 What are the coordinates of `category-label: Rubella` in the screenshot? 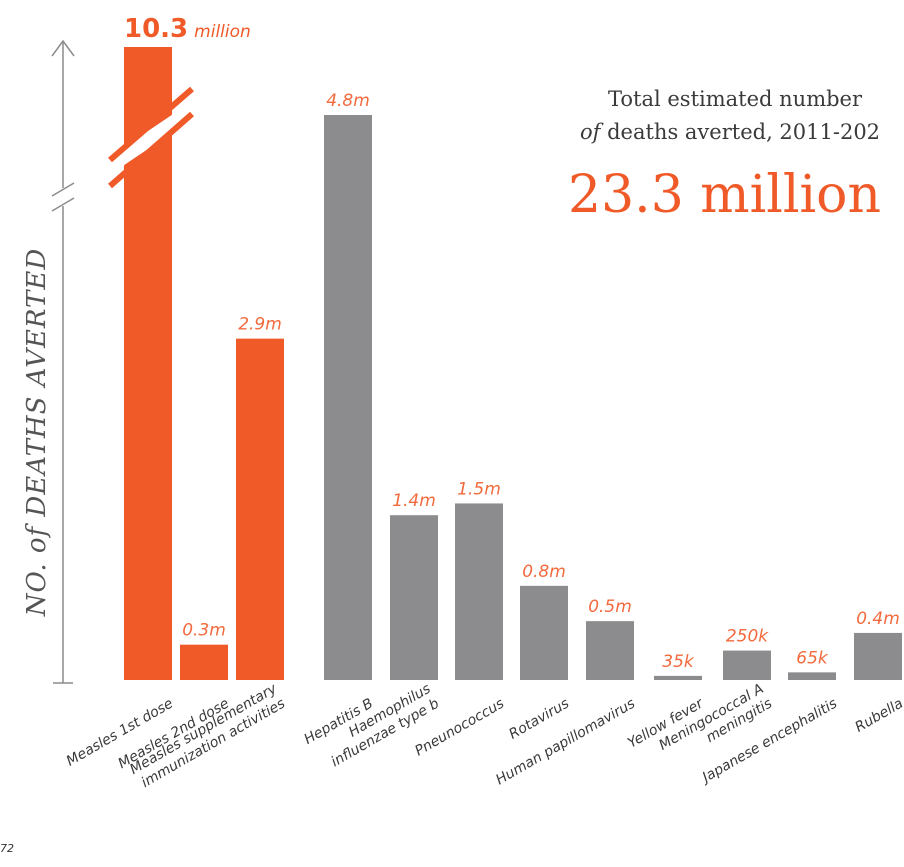 It's located at (878, 716).